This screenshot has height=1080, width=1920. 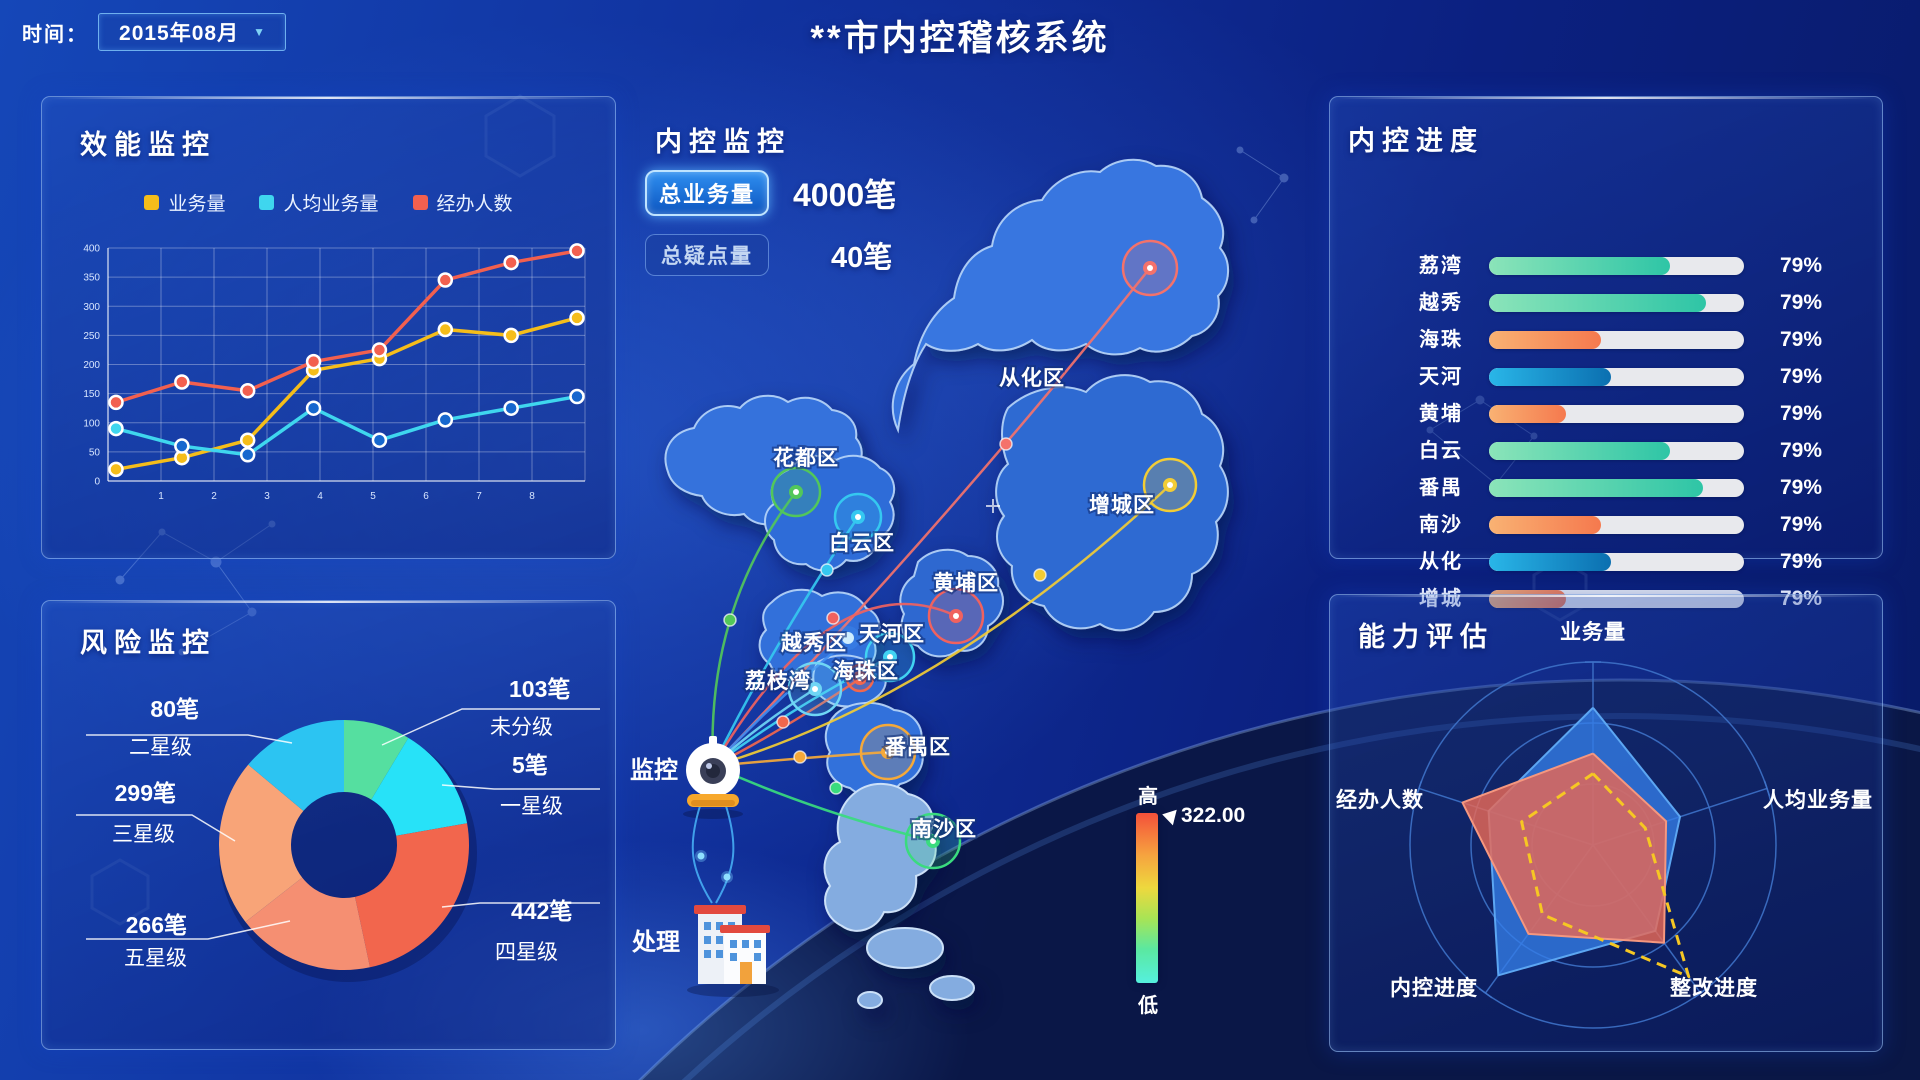 What do you see at coordinates (1441, 451) in the screenshot?
I see `progress-name: 白云` at bounding box center [1441, 451].